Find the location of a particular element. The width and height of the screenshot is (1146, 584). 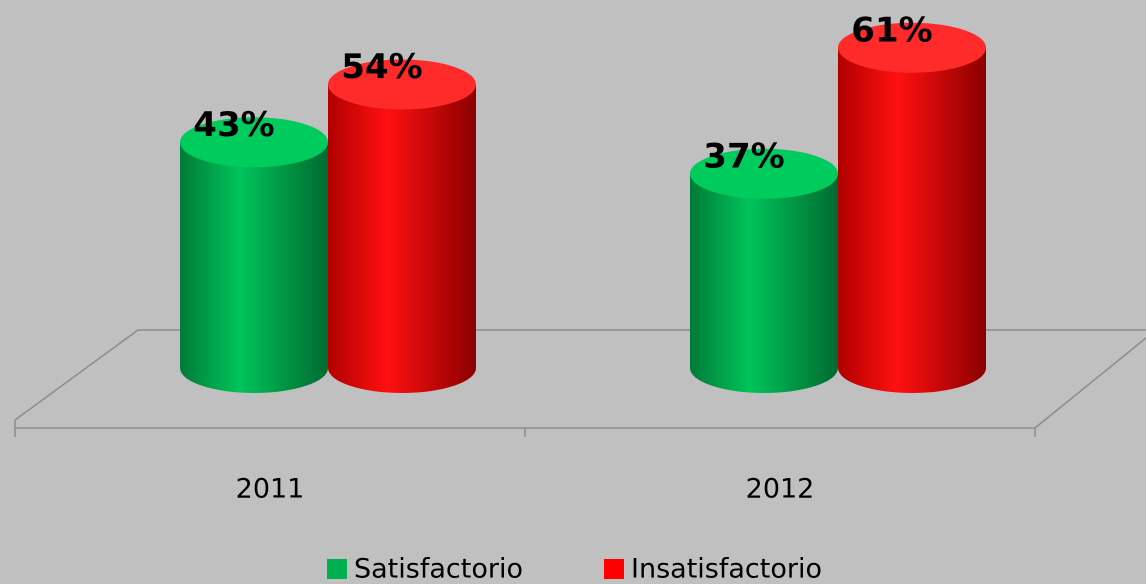

legend-label: Satisfactorio is located at coordinates (438, 569).